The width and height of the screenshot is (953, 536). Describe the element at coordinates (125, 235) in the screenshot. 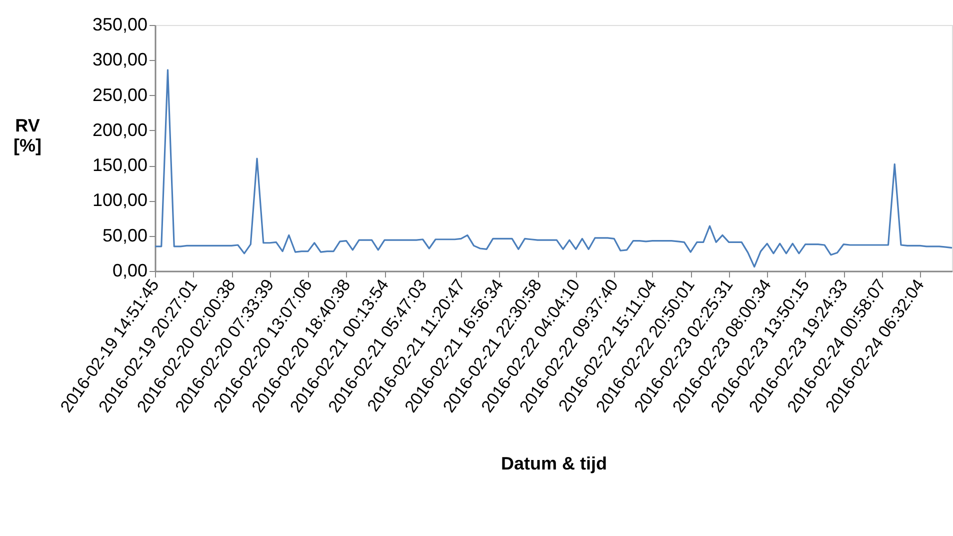

I see `y-tick-label: 50,00` at that location.